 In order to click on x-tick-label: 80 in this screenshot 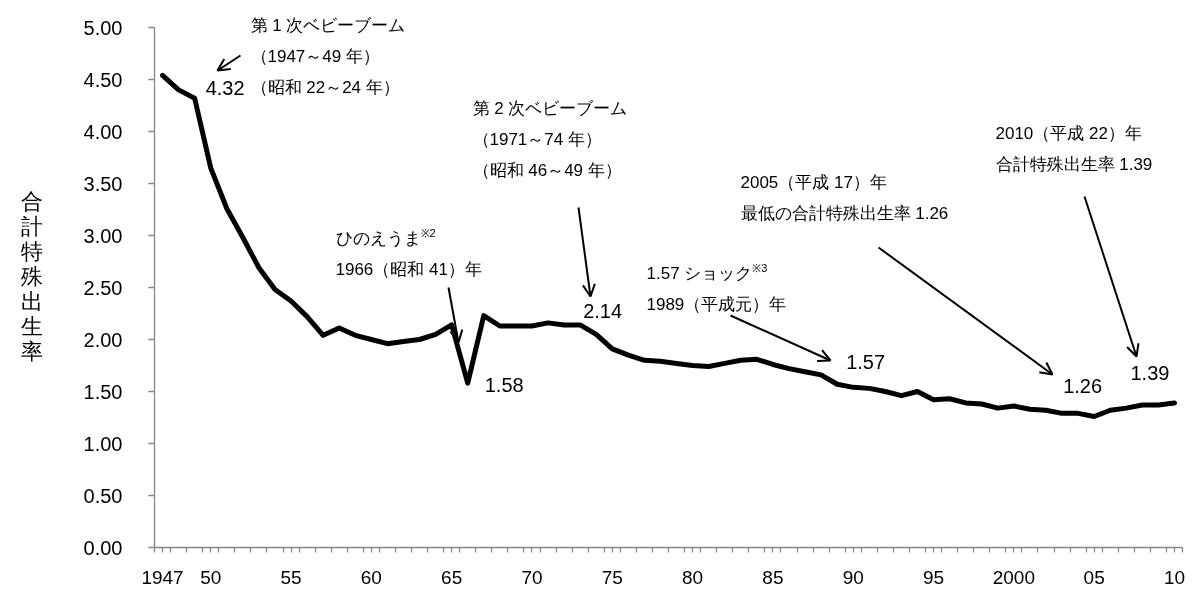, I will do `click(693, 577)`.